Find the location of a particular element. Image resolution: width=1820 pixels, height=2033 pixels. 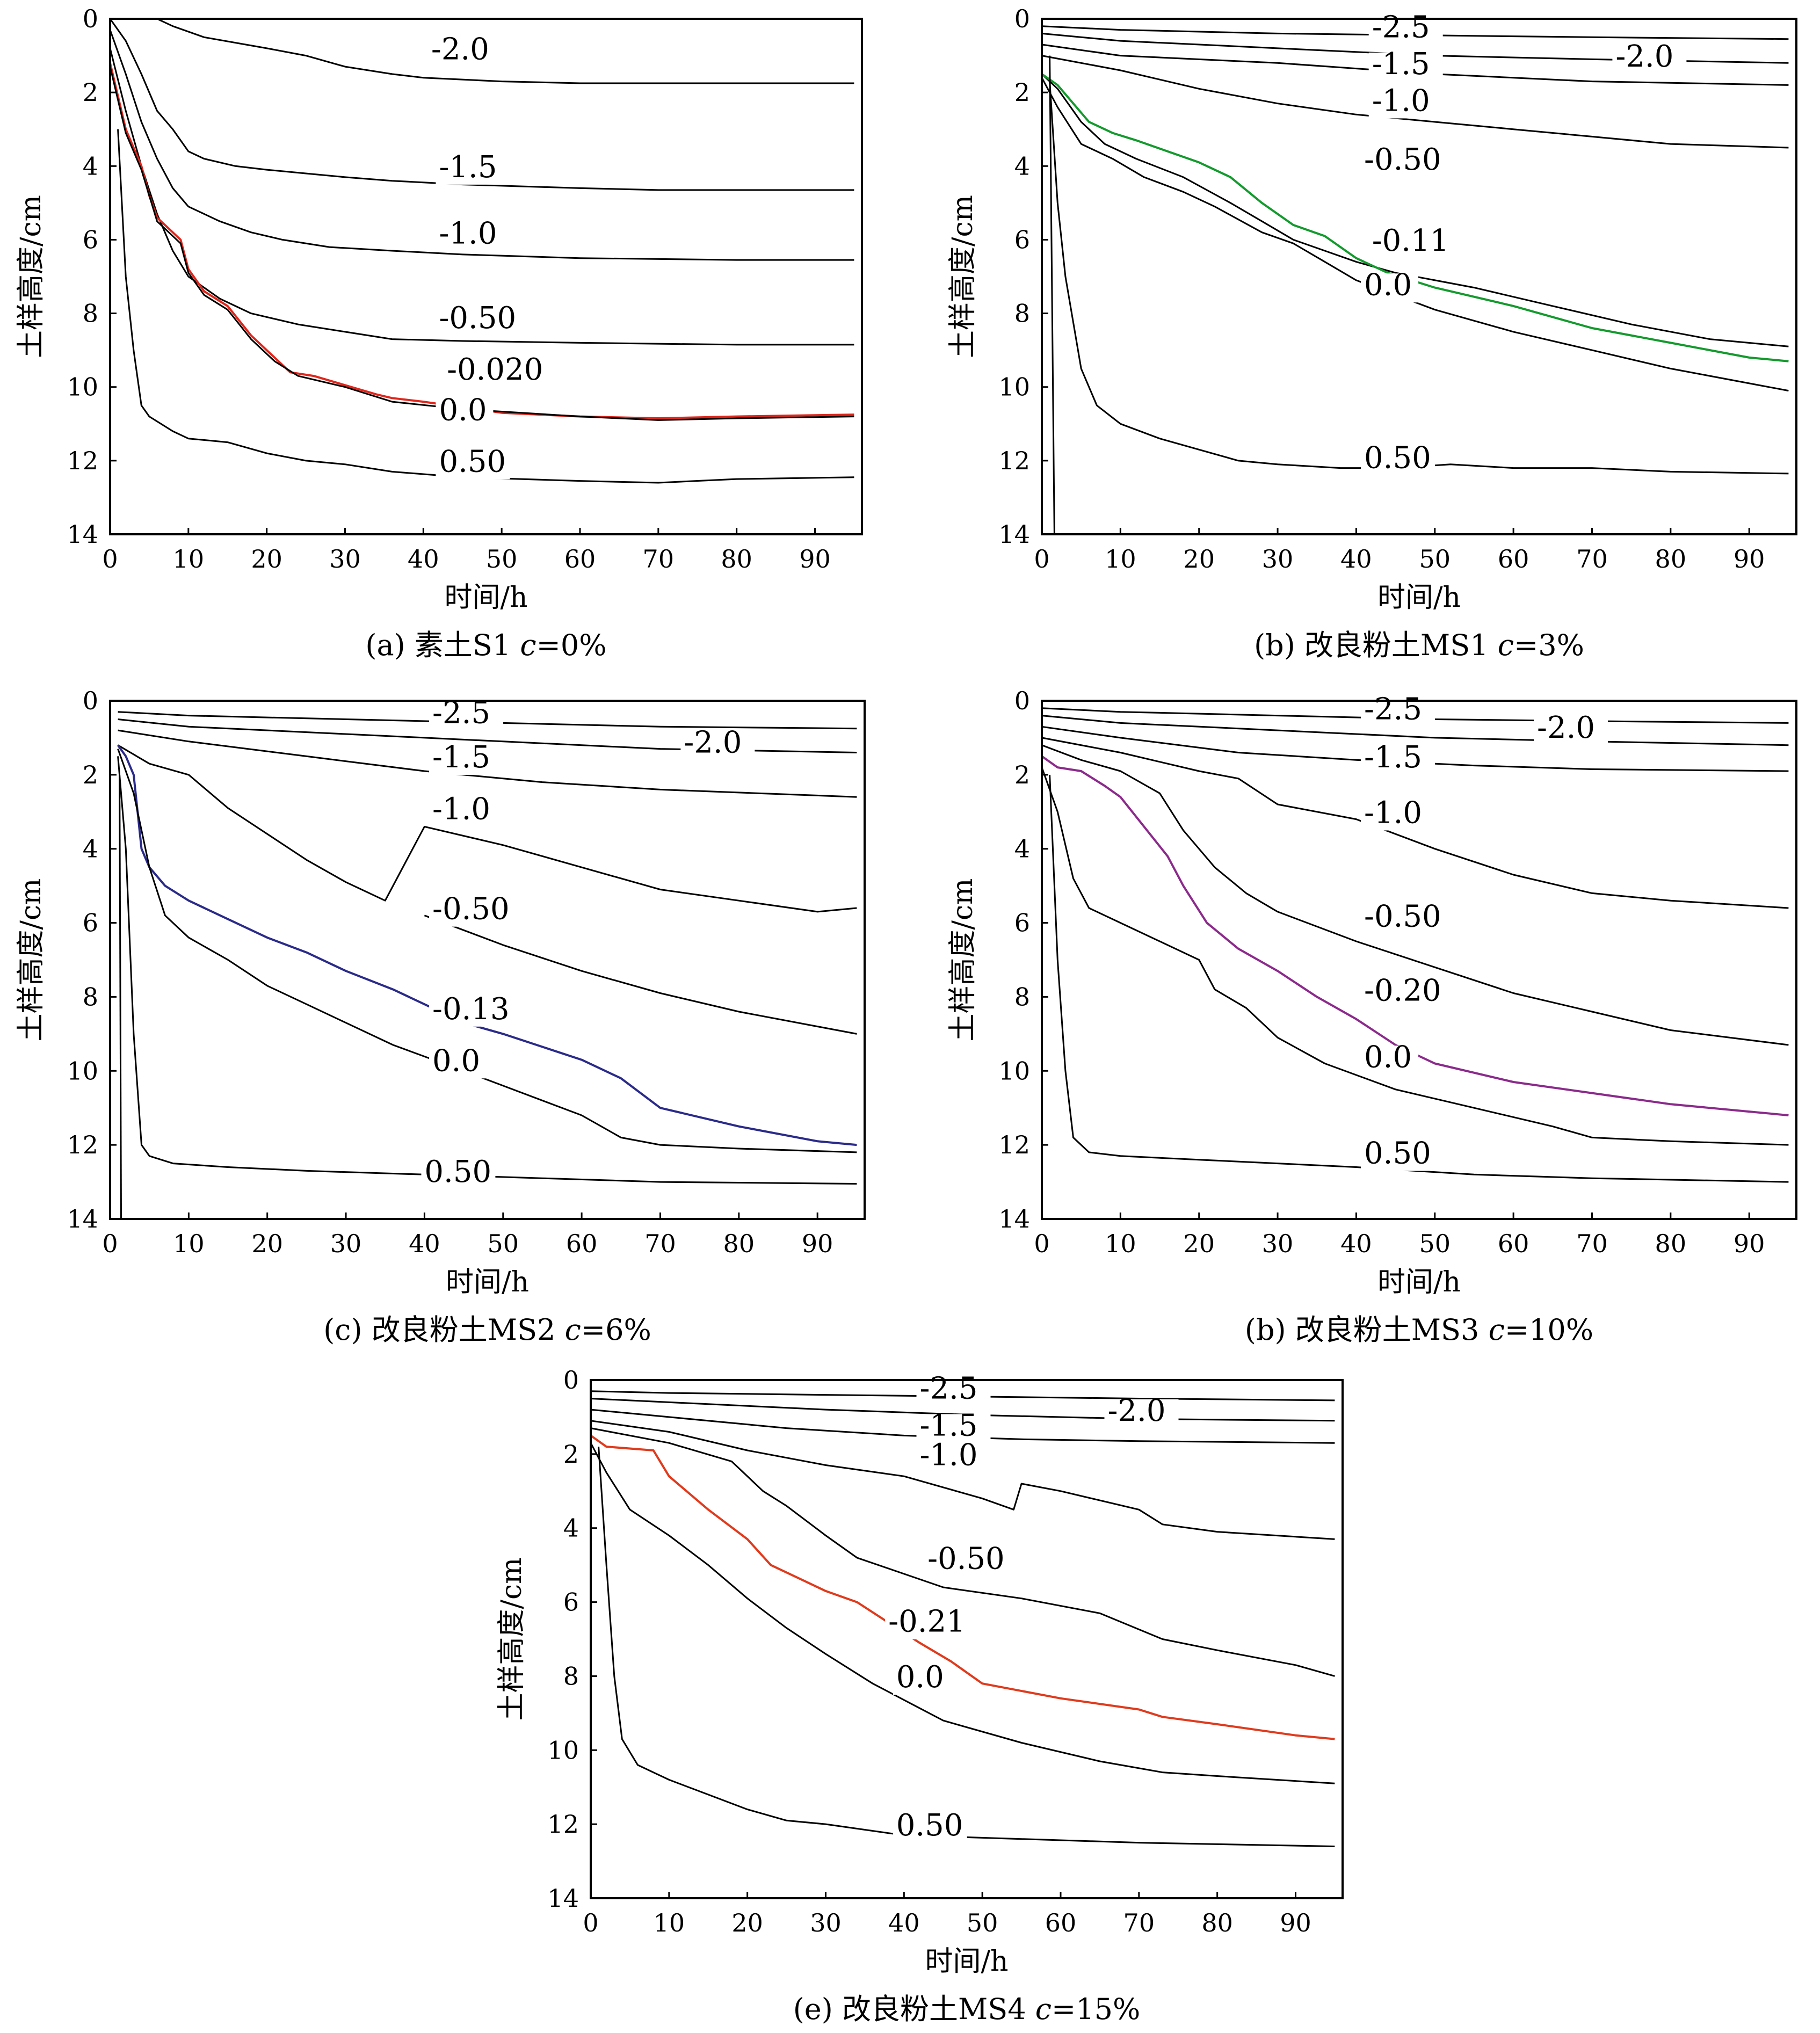

panel-caption: (a) 素土S1 c=0% is located at coordinates (486, 645).